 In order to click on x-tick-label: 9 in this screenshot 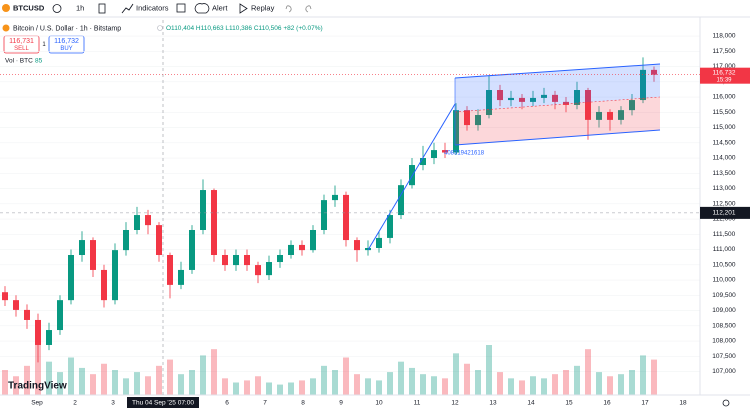, I will do `click(341, 403)`.